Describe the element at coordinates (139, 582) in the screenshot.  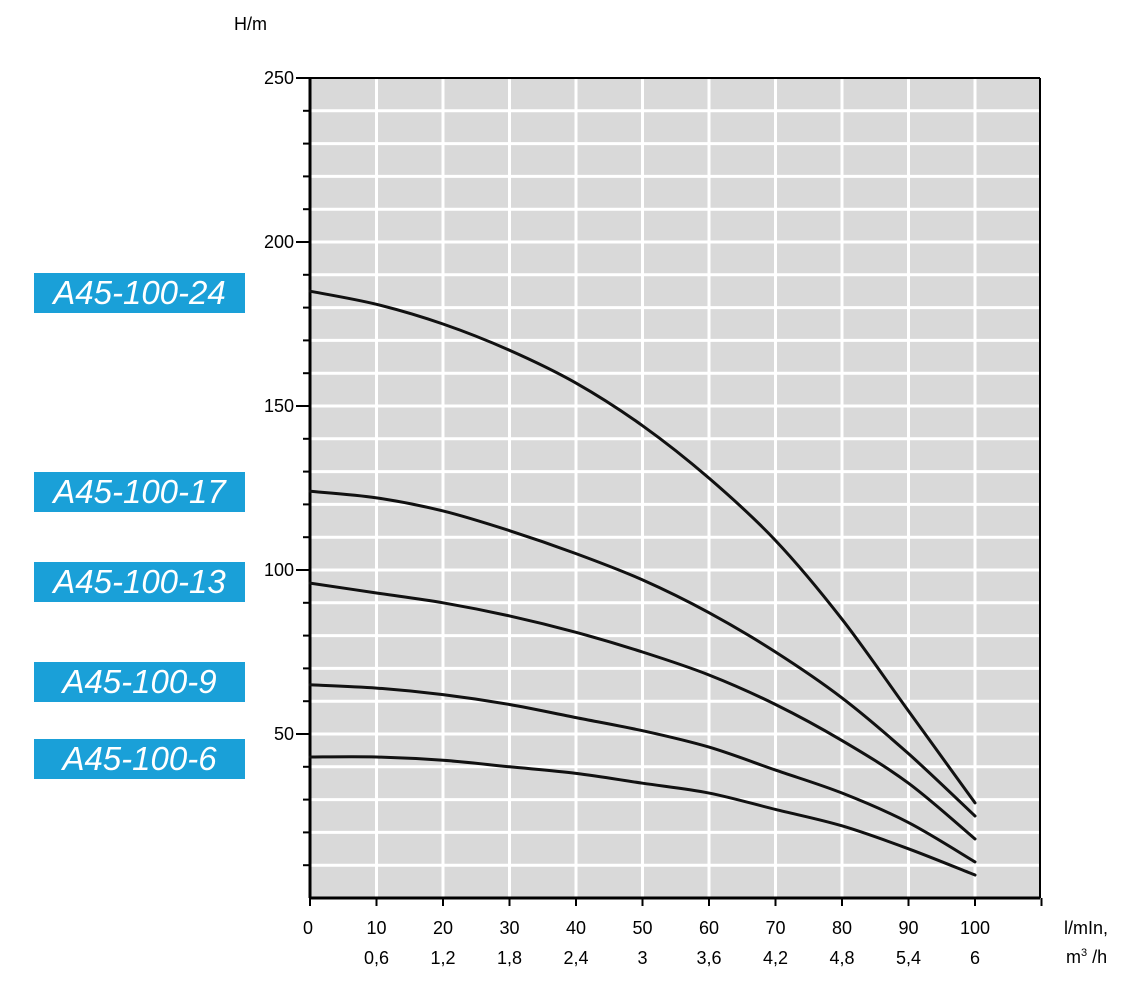
I see `series-label-a45-100-13: A45-100-13` at that location.